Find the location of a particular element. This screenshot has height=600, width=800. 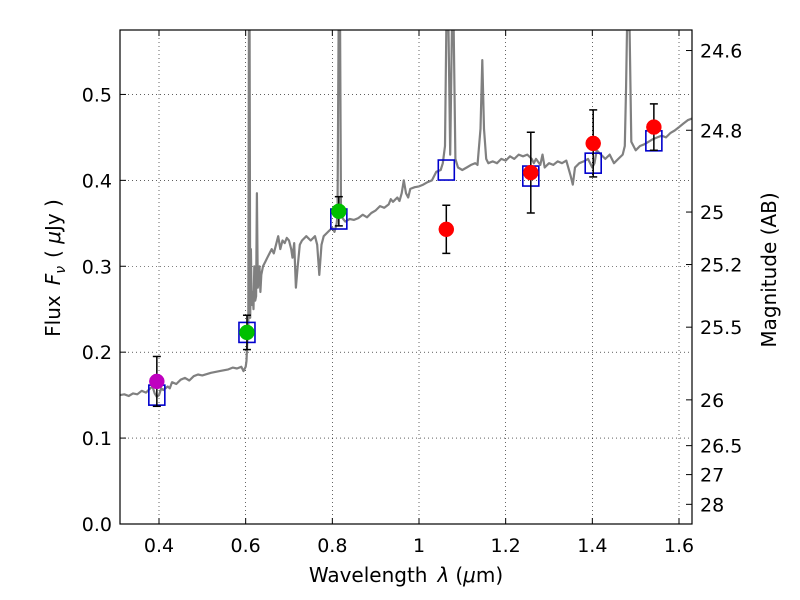

y-axis-label-unit-rest: Jy ) is located at coordinates (53, 216).